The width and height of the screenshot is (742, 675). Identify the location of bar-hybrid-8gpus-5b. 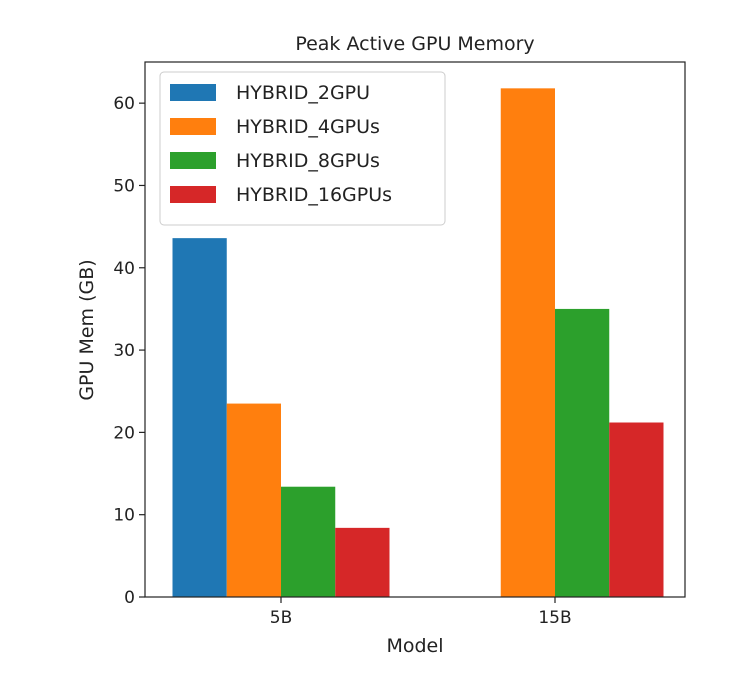
(308, 541).